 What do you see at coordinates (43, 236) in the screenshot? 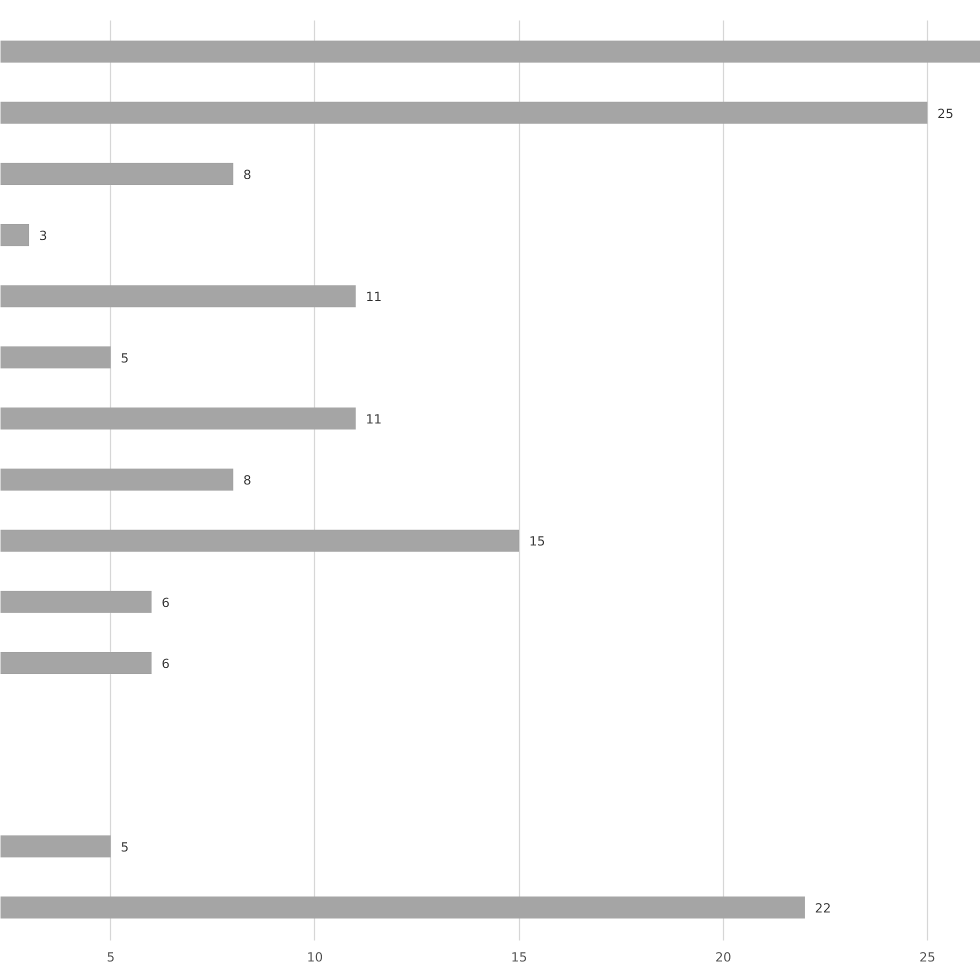
I see `data-label: 3` at bounding box center [43, 236].